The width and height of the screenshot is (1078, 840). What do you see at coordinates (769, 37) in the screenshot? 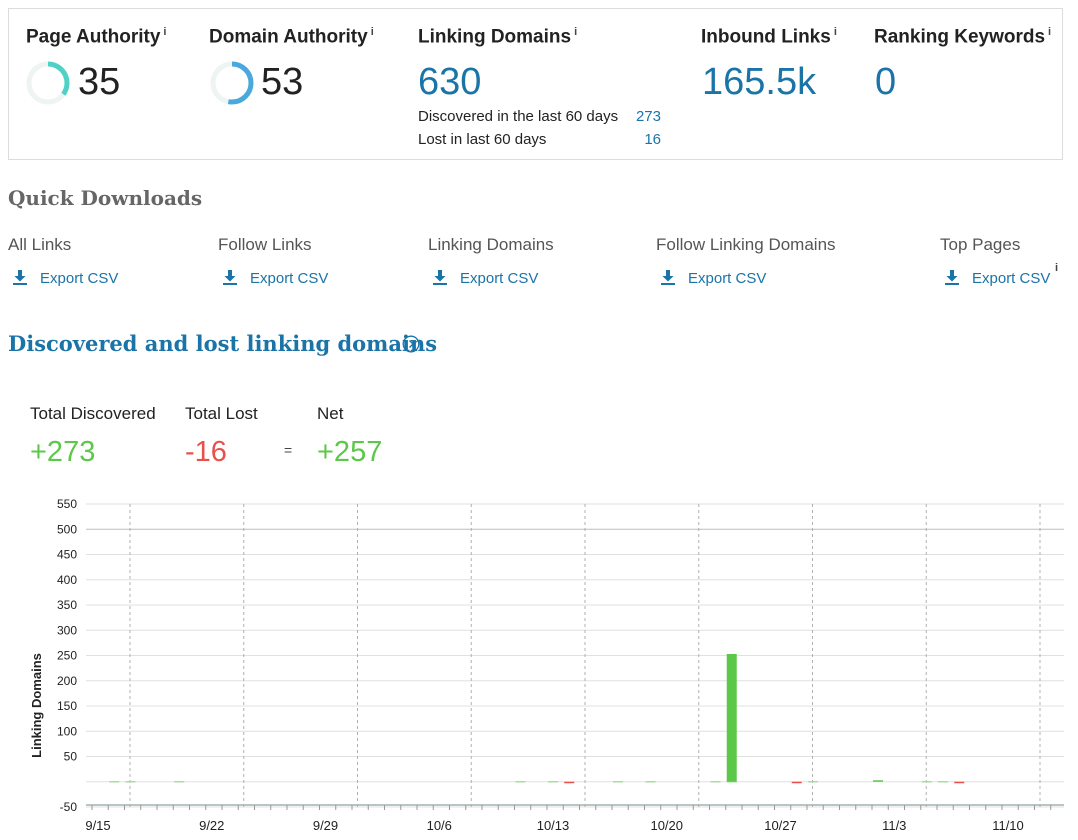
I see `inbound-links-label: Inbound Links i` at bounding box center [769, 37].